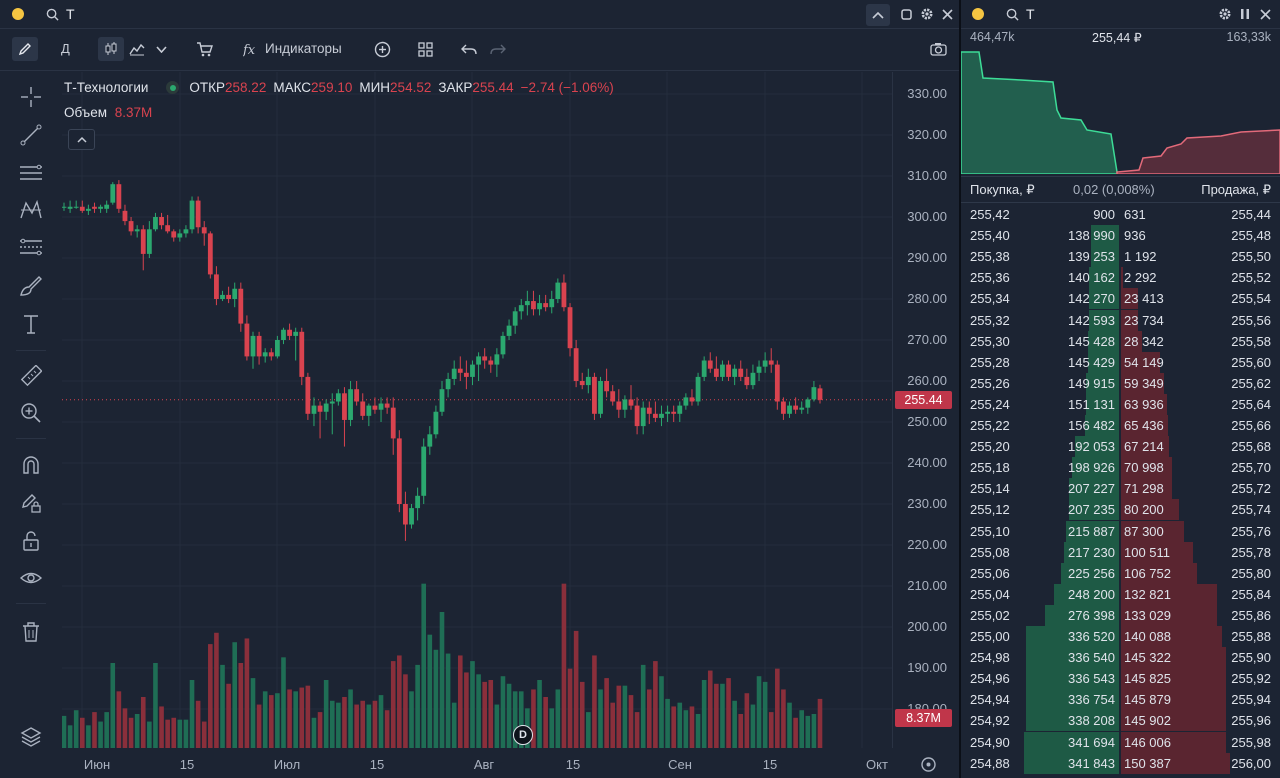 The image size is (1280, 778). I want to click on dividend-marker: D, so click(523, 735).